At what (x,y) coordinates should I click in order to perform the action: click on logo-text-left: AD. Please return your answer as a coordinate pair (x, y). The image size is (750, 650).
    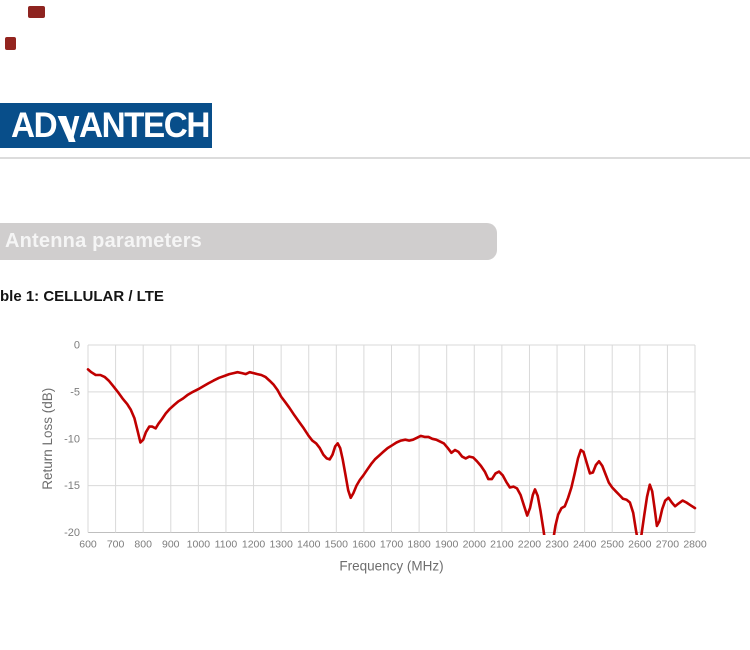
    Looking at the image, I should click on (34, 125).